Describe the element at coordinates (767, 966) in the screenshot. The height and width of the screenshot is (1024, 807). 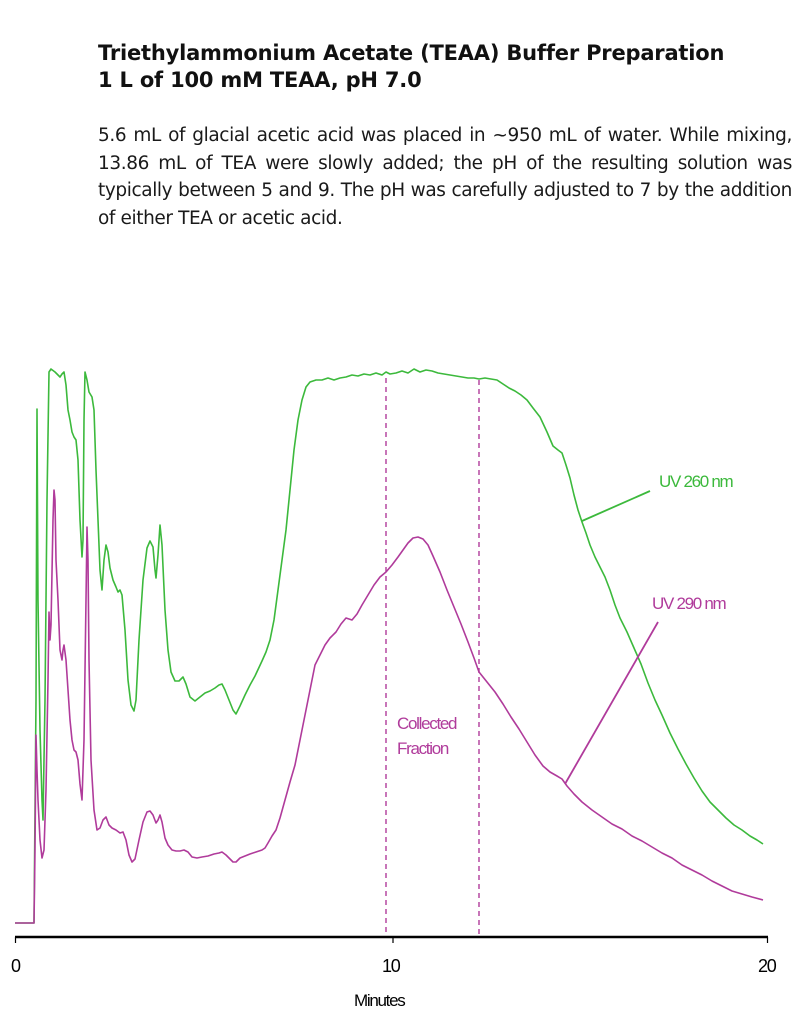
I see `x-tick-label-20: 20` at that location.